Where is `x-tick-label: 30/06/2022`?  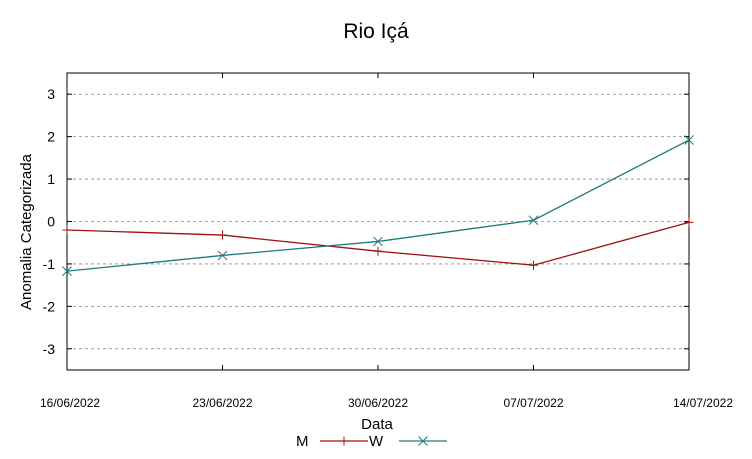
x-tick-label: 30/06/2022 is located at coordinates (378, 403).